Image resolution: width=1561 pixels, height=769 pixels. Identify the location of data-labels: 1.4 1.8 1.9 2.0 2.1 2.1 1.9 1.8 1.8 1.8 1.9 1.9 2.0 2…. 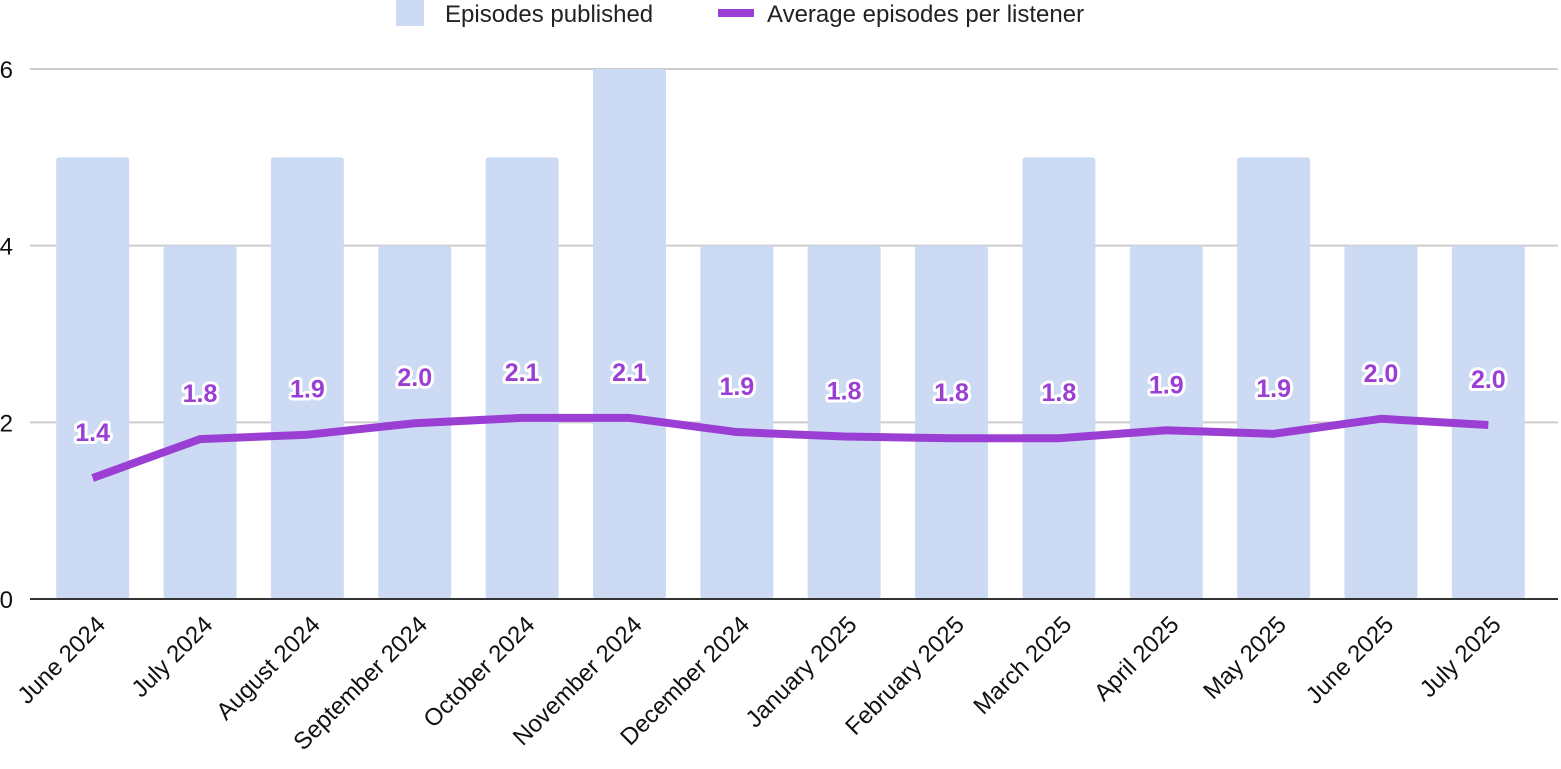
(790, 403).